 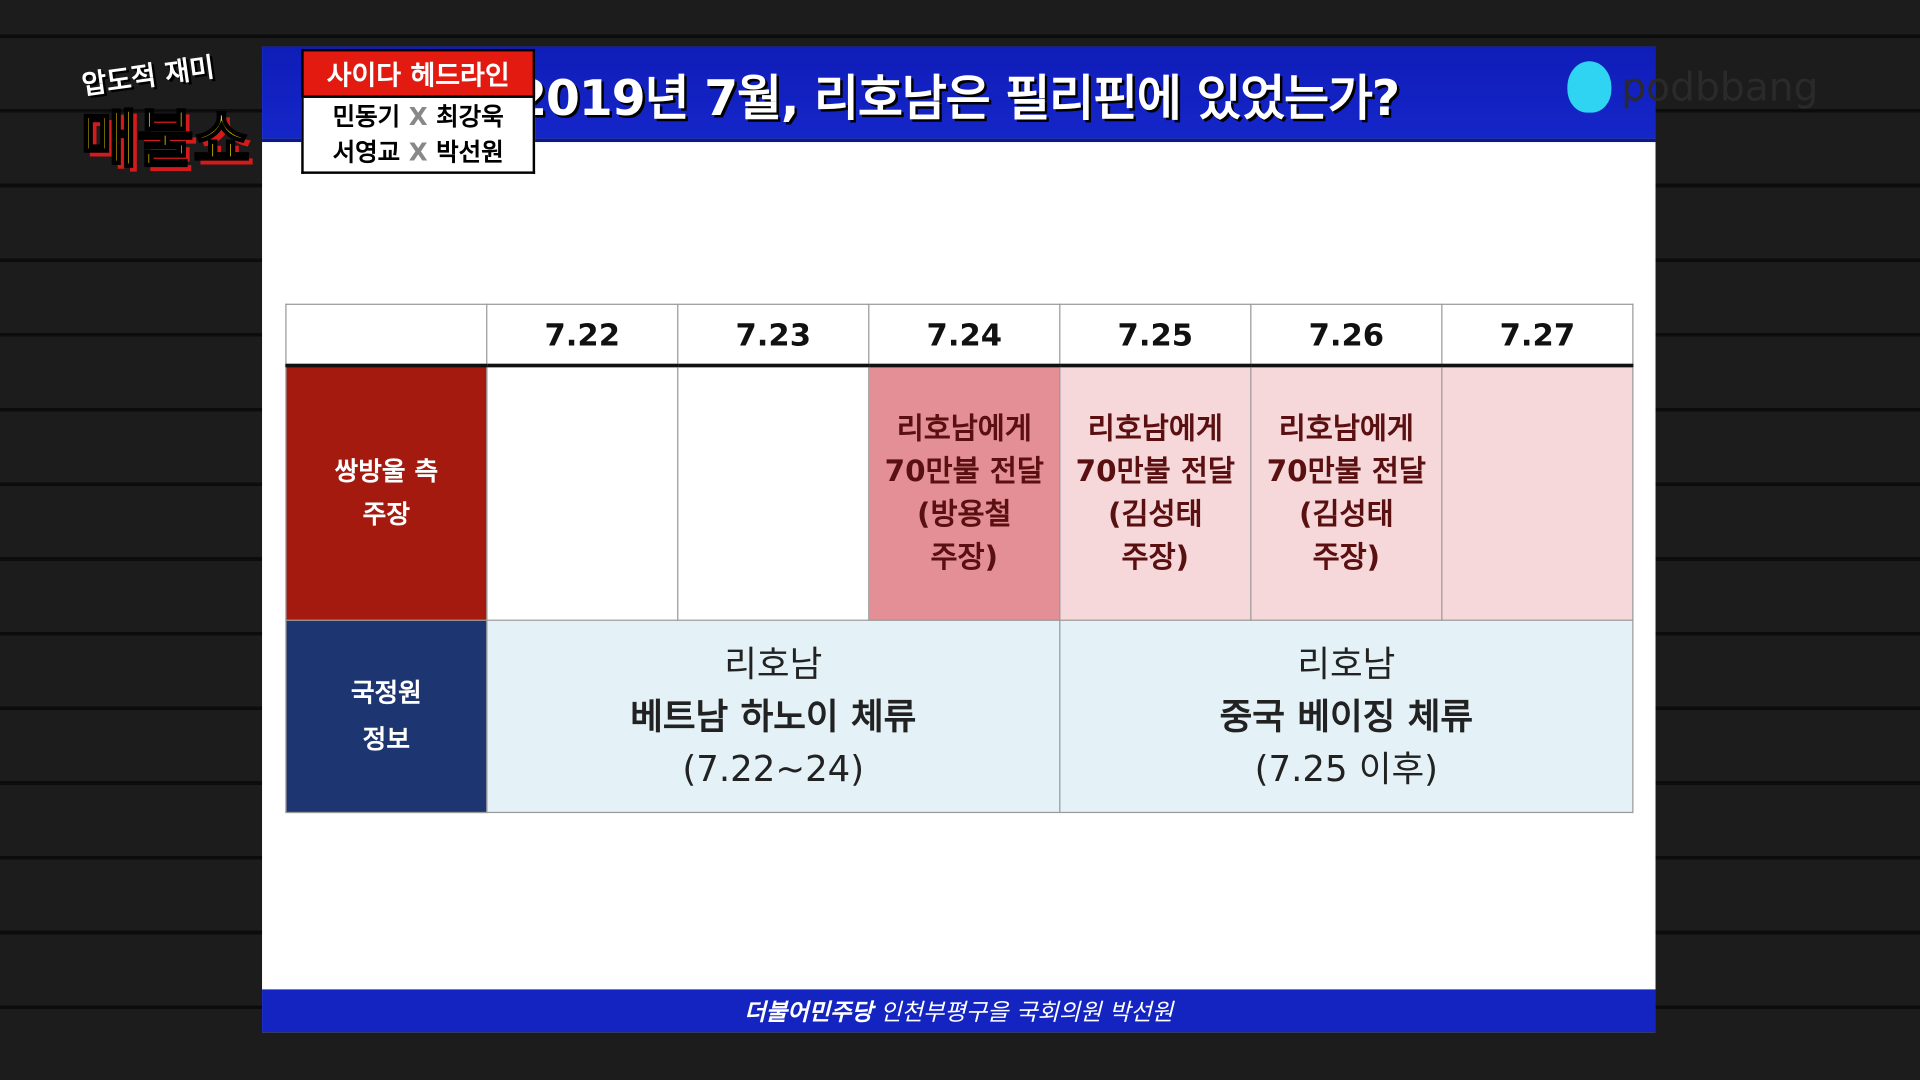 What do you see at coordinates (964, 514) in the screenshot?
I see `cell-line: (방용철` at bounding box center [964, 514].